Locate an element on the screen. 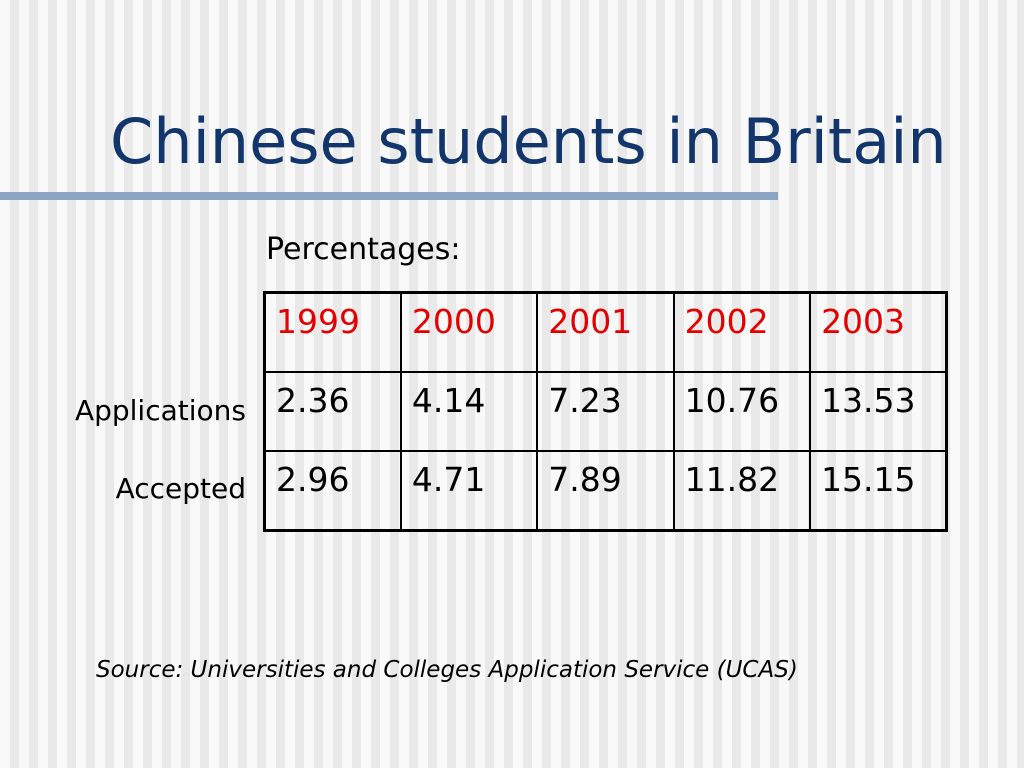 Image resolution: width=1024 pixels, height=768 pixels. table-cell: 4.14 is located at coordinates (469, 411).